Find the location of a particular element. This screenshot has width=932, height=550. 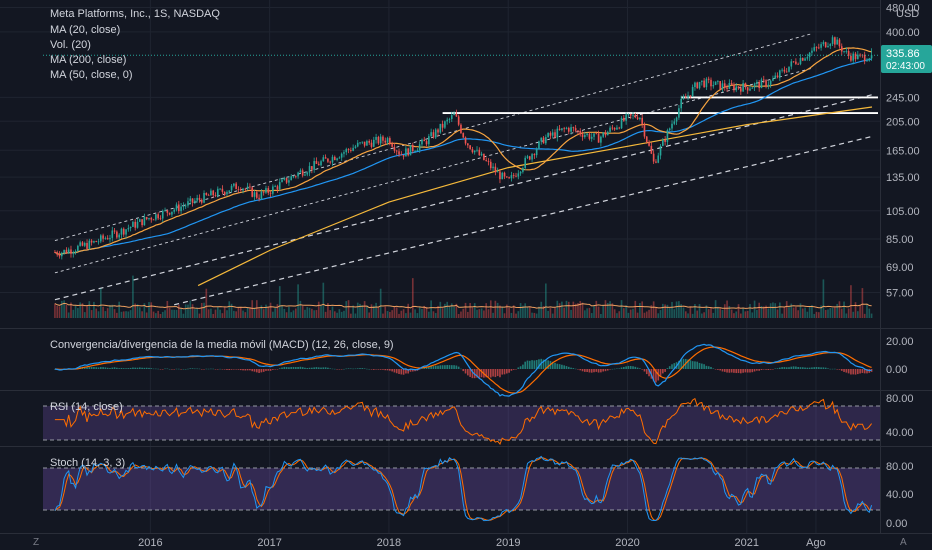

zoom-button: Z is located at coordinates (36, 542).